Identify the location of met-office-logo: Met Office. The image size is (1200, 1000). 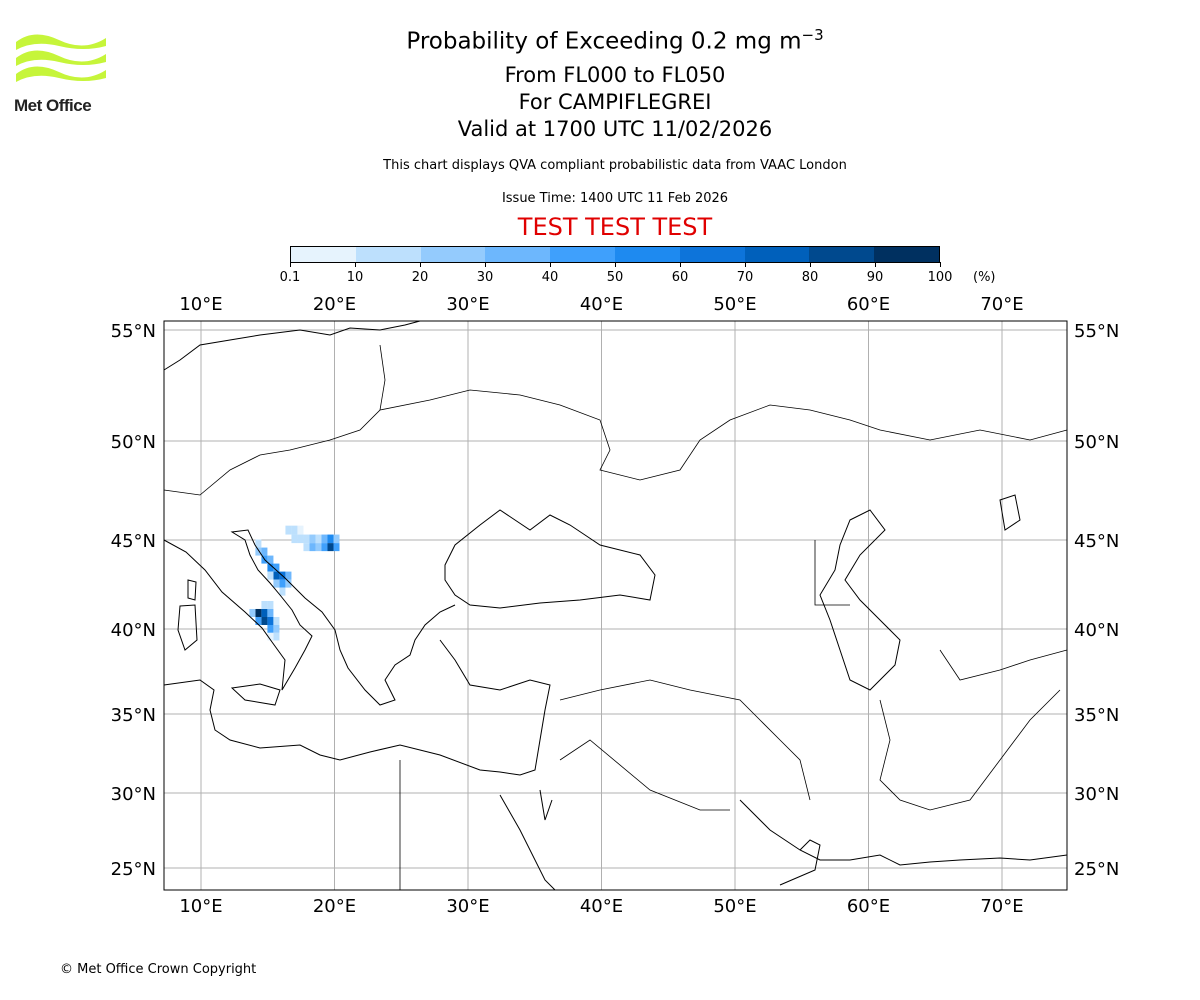
(61, 73).